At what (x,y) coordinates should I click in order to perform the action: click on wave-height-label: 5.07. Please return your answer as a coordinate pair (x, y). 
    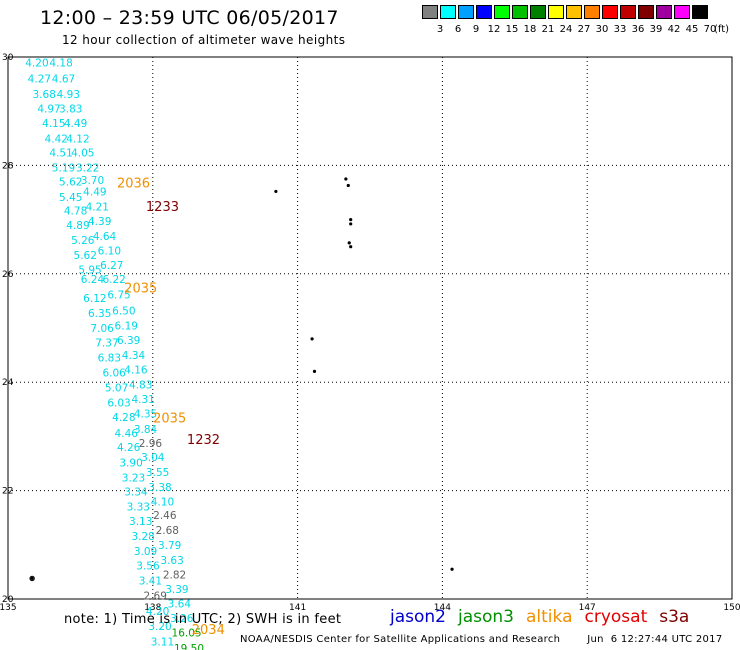
    Looking at the image, I should click on (116, 389).